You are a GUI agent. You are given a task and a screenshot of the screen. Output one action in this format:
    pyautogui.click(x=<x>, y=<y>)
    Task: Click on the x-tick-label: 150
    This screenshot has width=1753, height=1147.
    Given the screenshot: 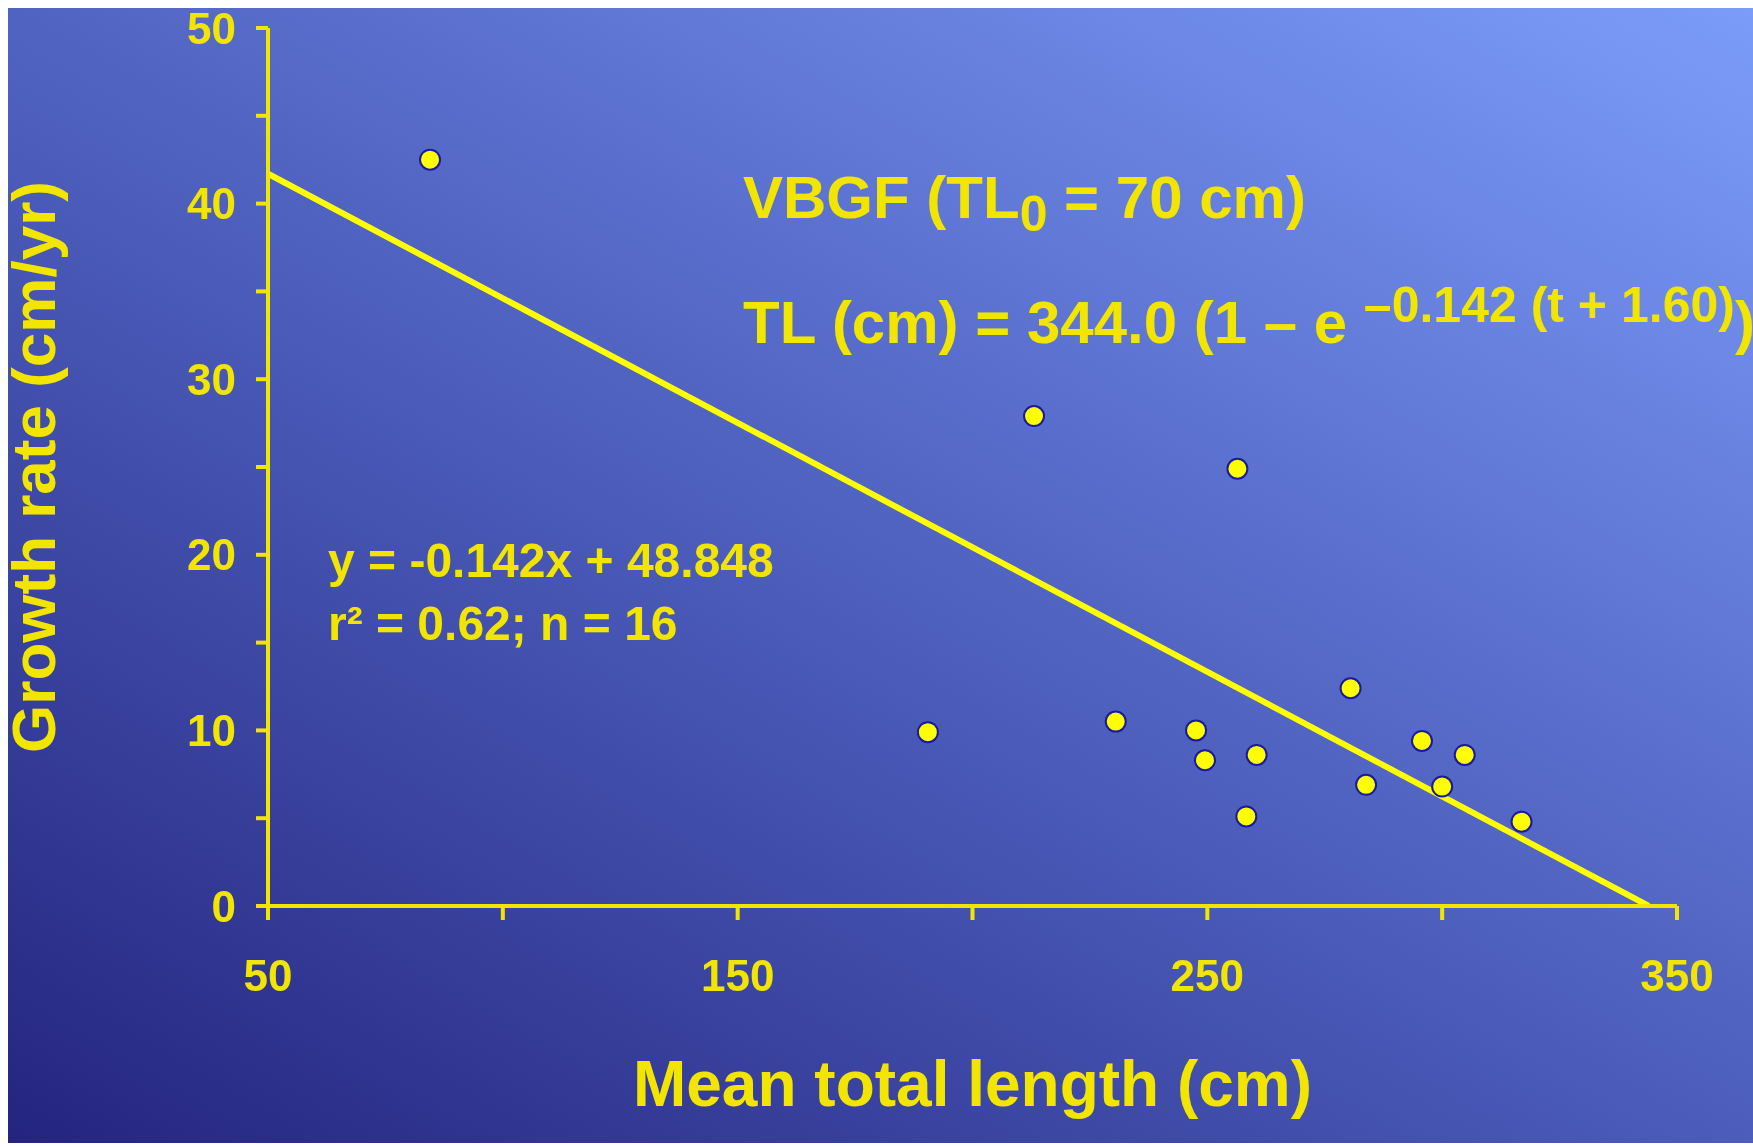 What is the action you would take?
    pyautogui.click(x=737, y=976)
    